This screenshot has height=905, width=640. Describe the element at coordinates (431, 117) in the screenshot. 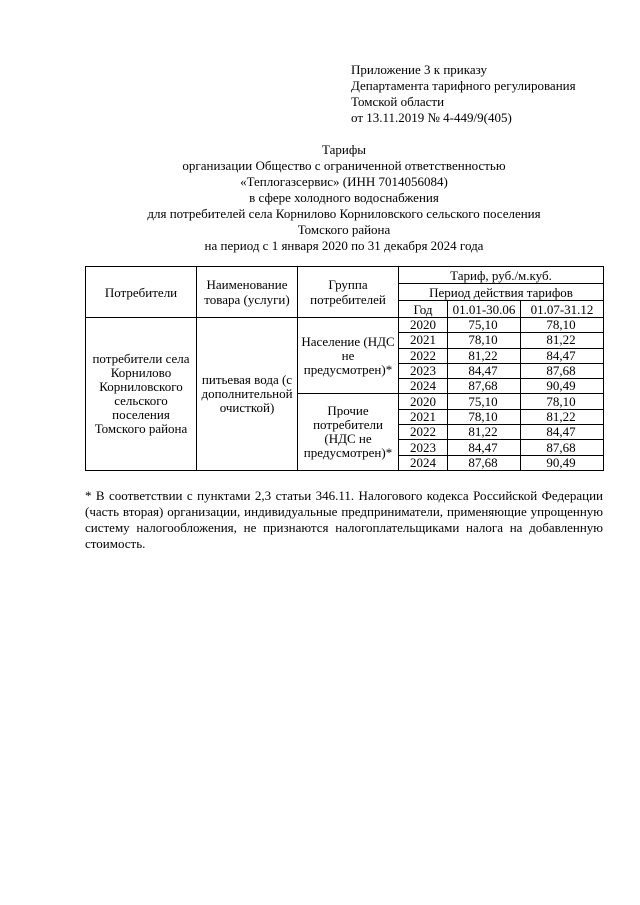

I see `appendix-line: от 13.11.2019 № 4-449/9(405)` at that location.